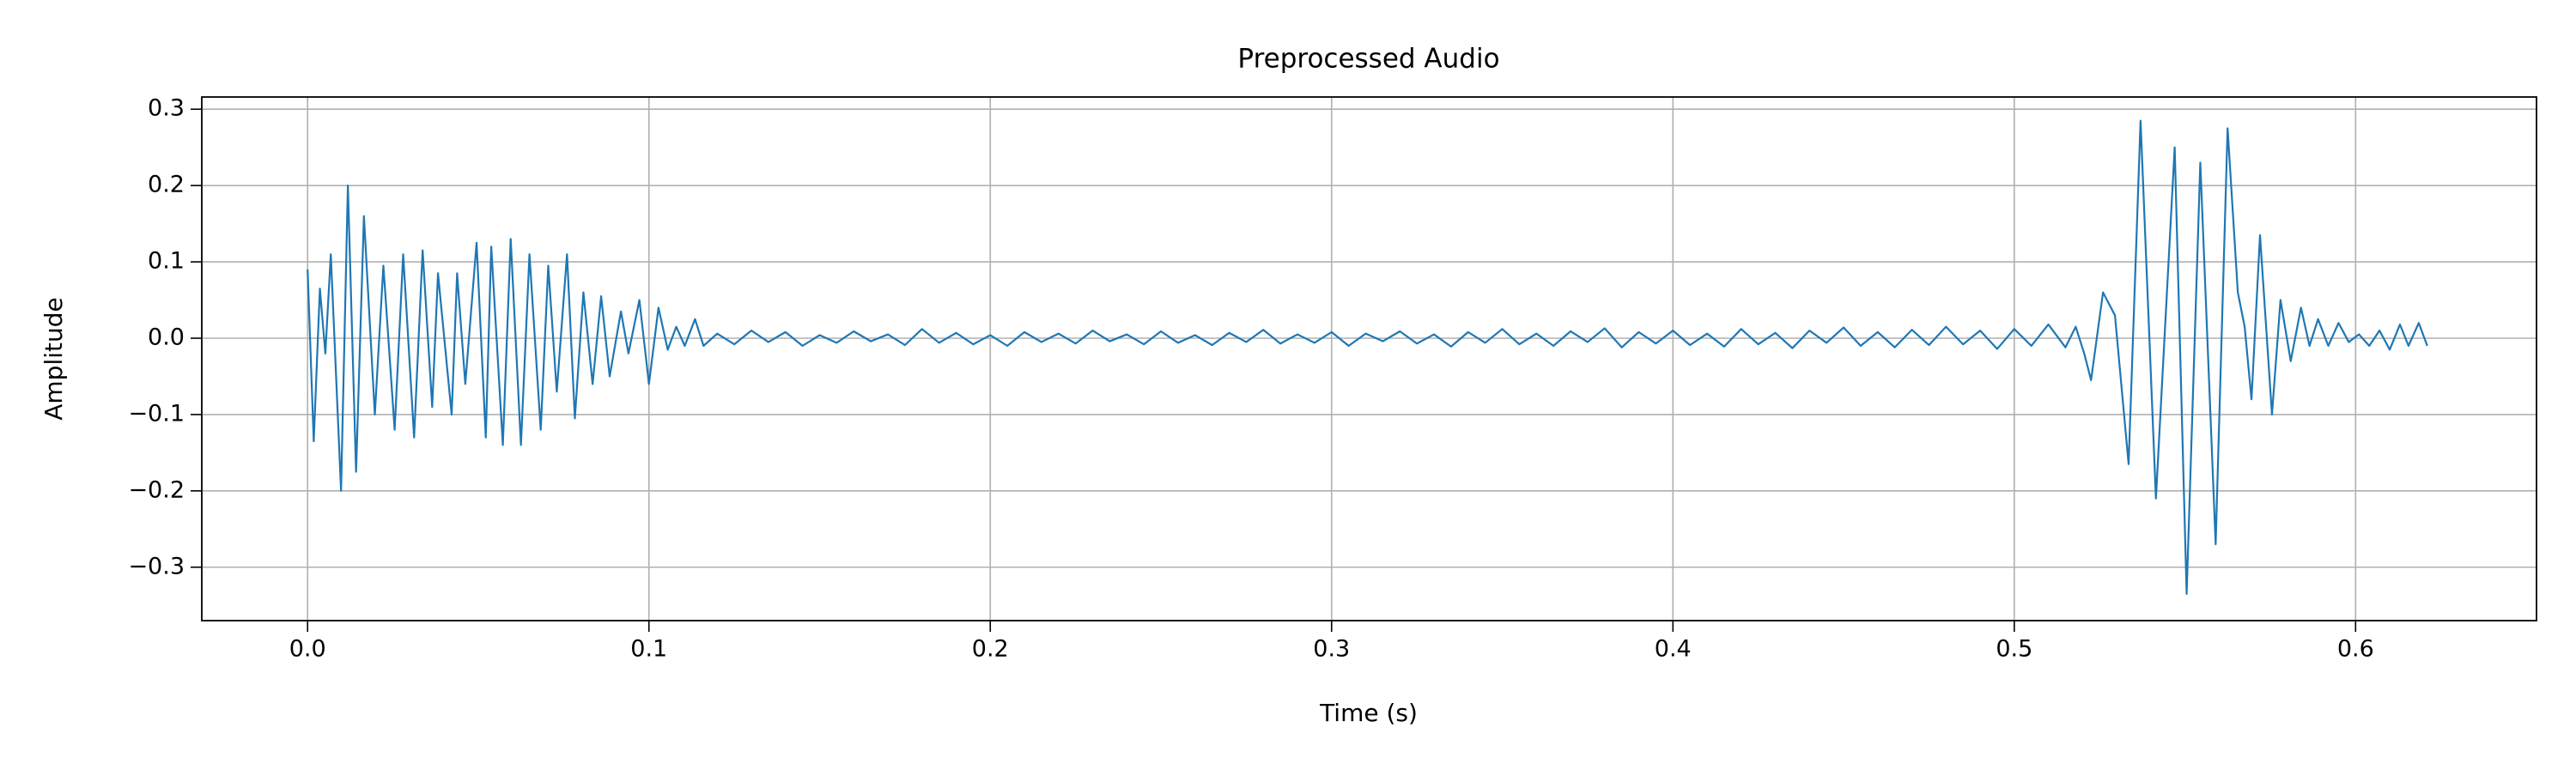 This screenshot has height=776, width=2576. Describe the element at coordinates (156, 566) in the screenshot. I see `y-tick-label: −0.3` at that location.